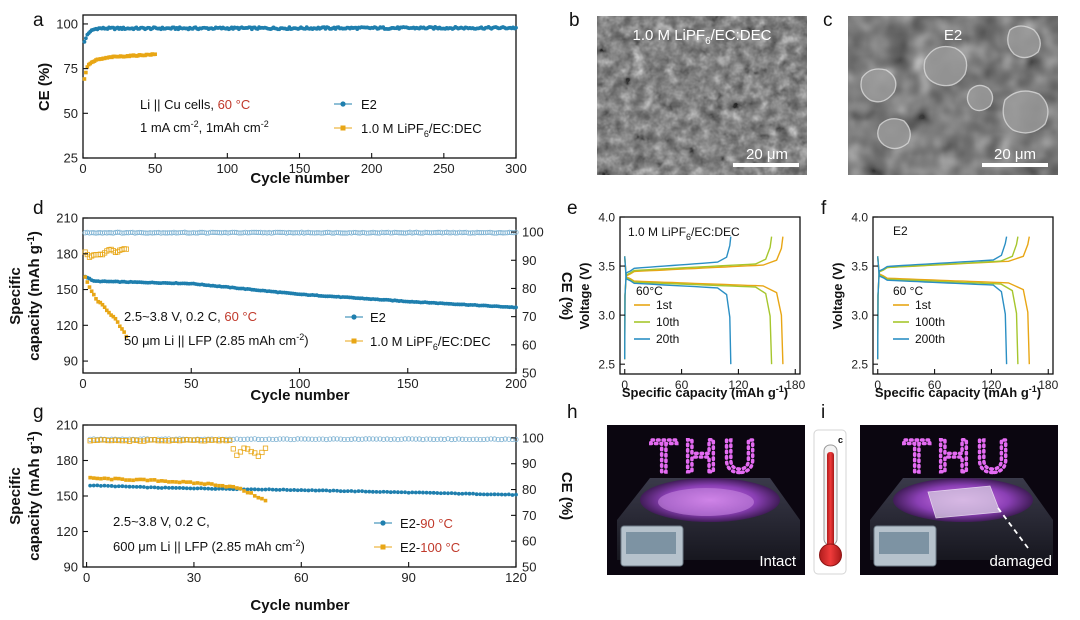  Describe the element at coordinates (300, 284) in the screenshot. I see `chart-d-marks` at that location.